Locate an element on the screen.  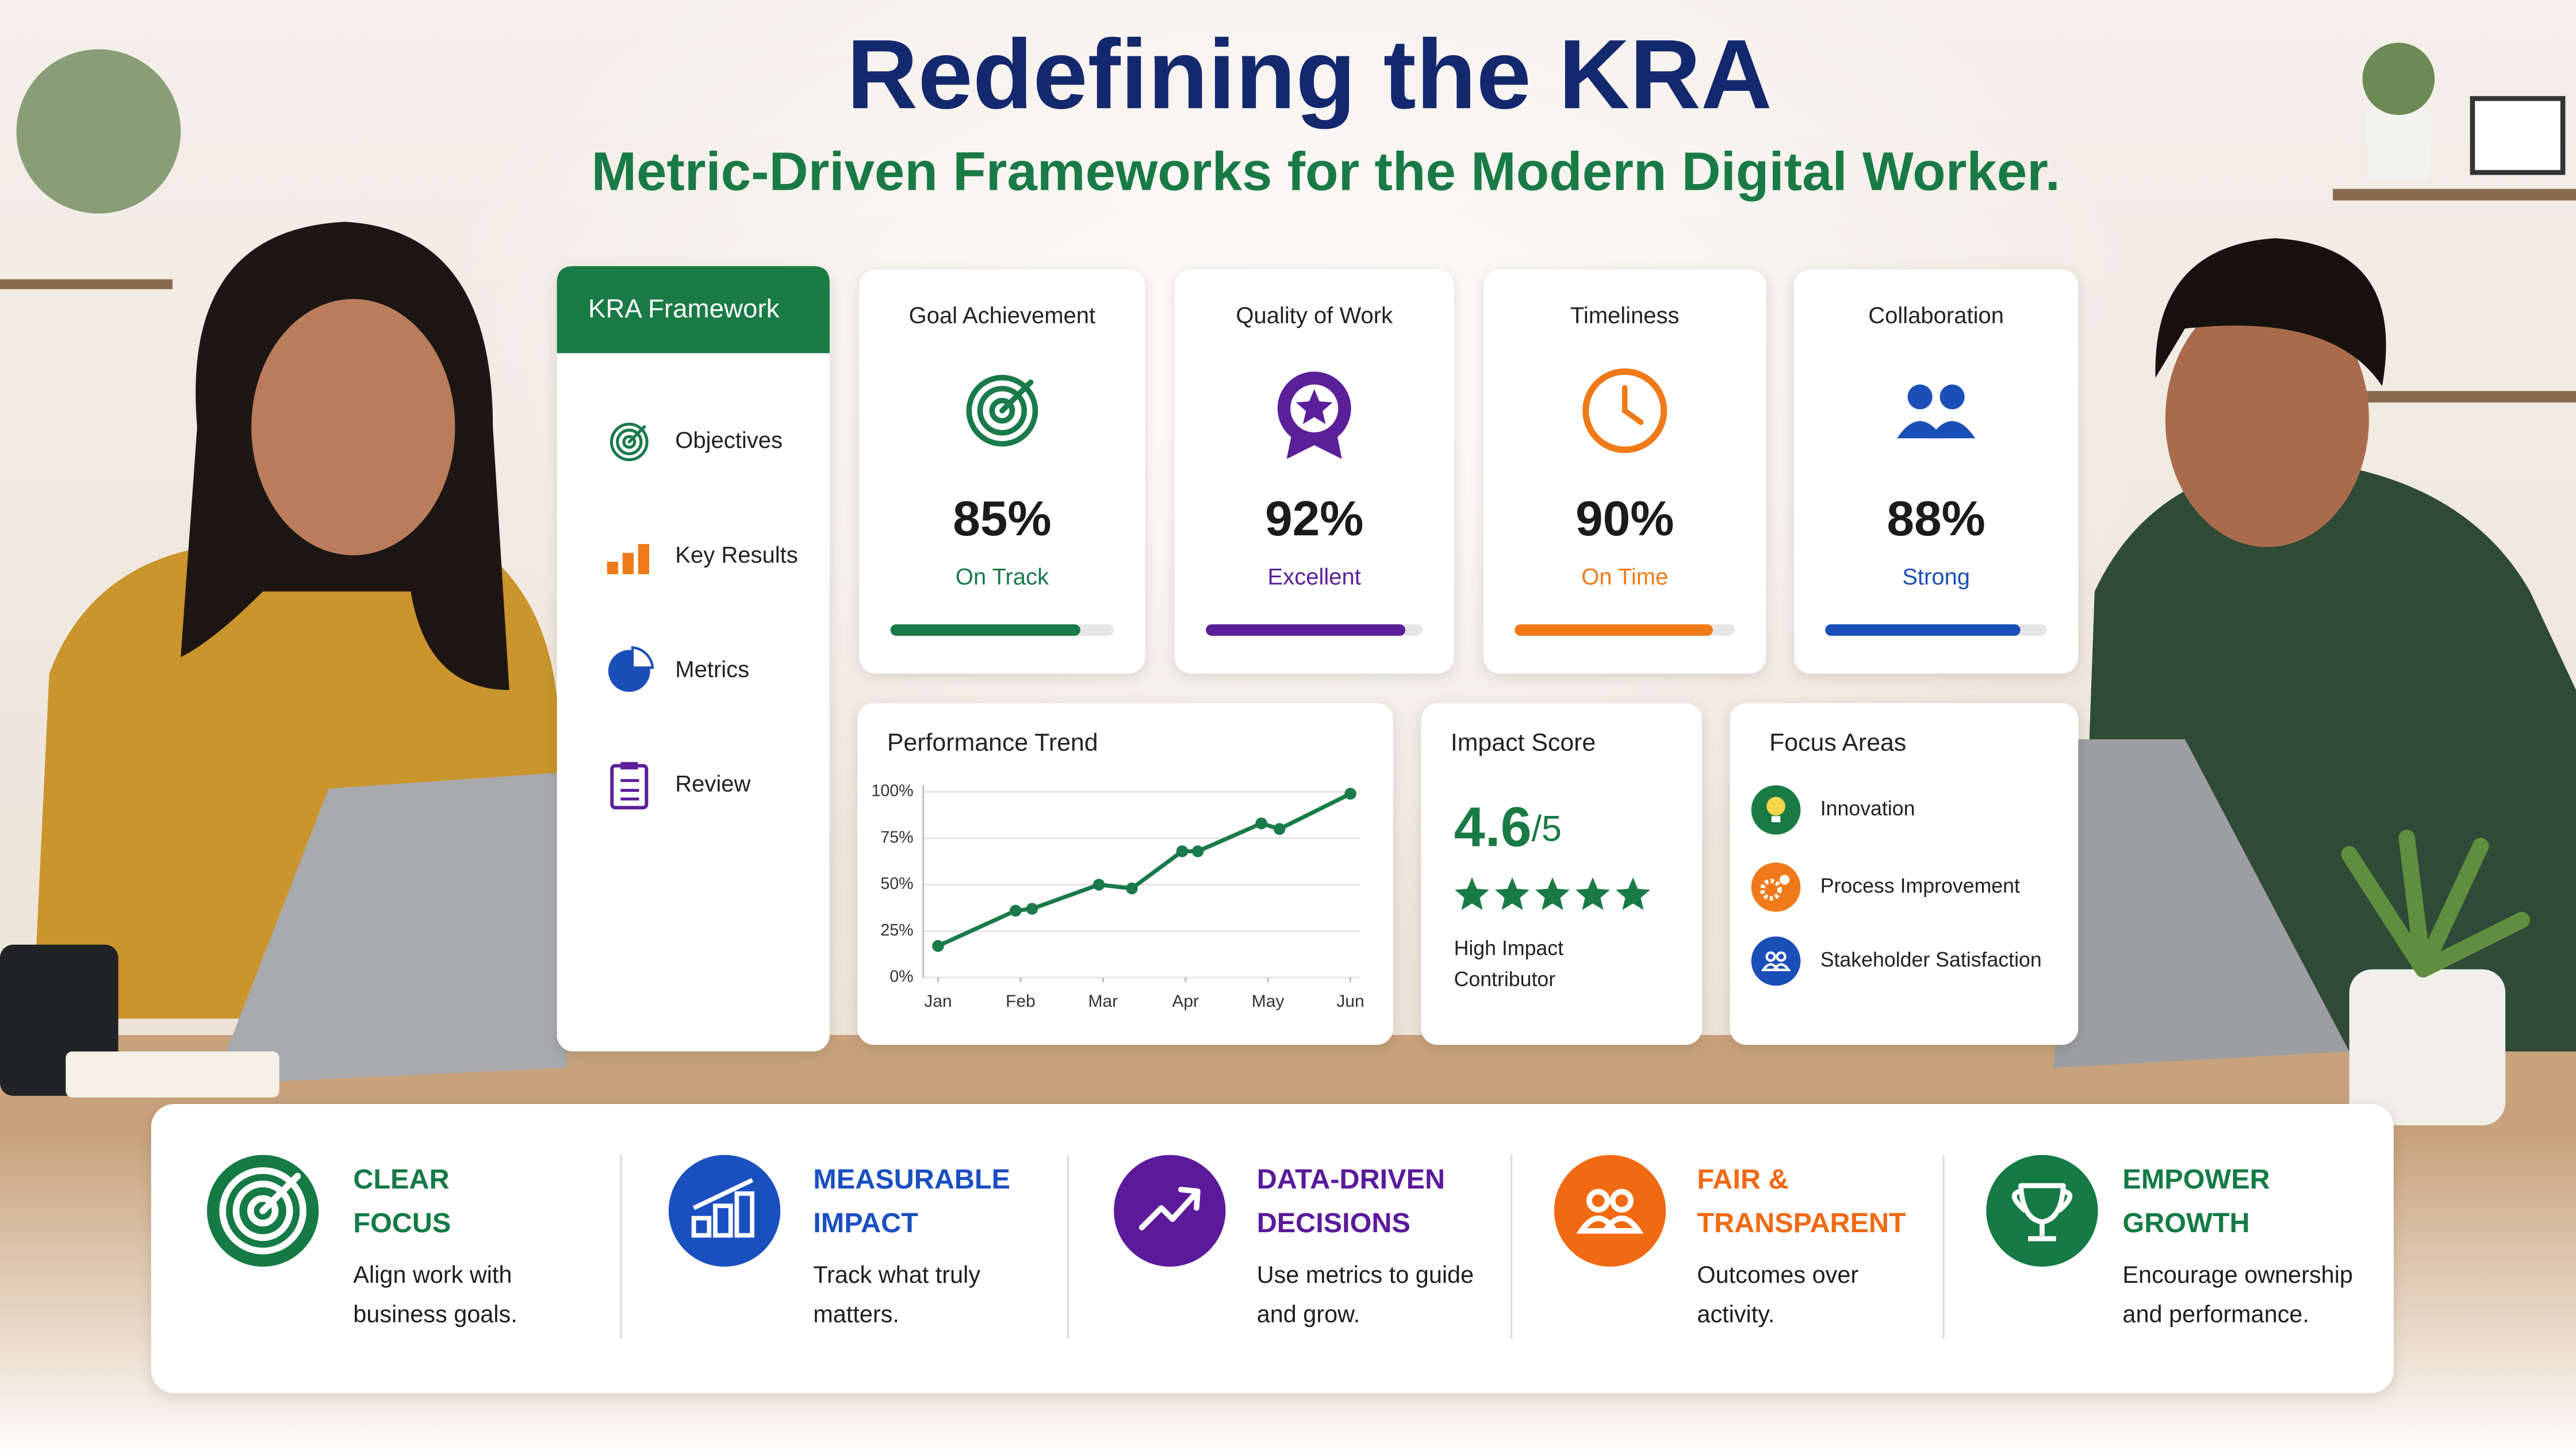
feature-description: activity. is located at coordinates (1735, 1314).